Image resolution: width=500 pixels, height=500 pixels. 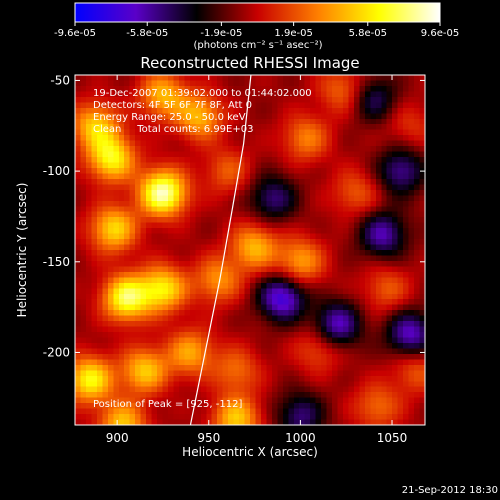 I want to click on annotation-detectors: Detectors: 4F 5F 6F 7F 8F, Att 0, so click(x=172, y=105).